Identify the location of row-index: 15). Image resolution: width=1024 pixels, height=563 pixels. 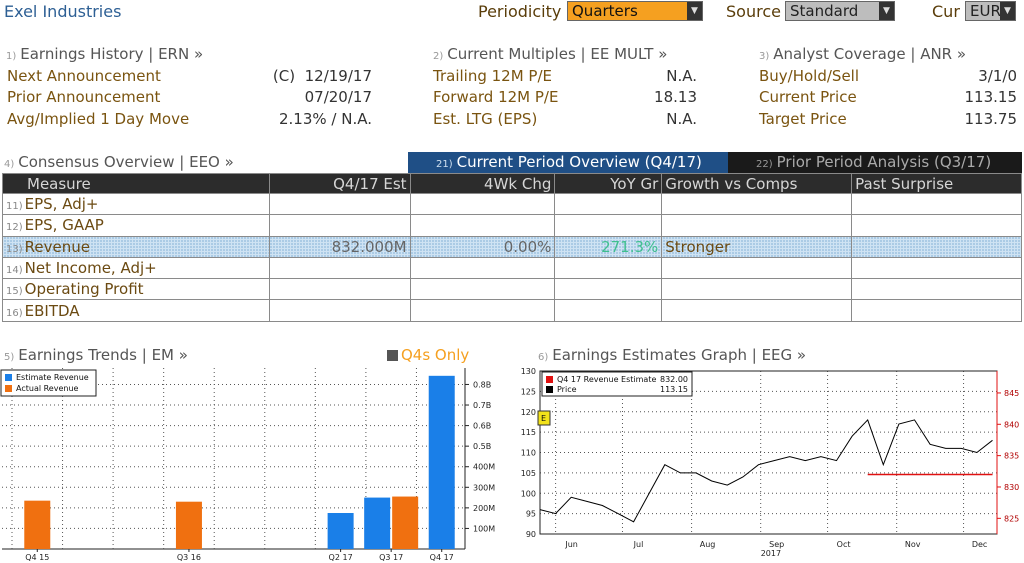
(14, 292).